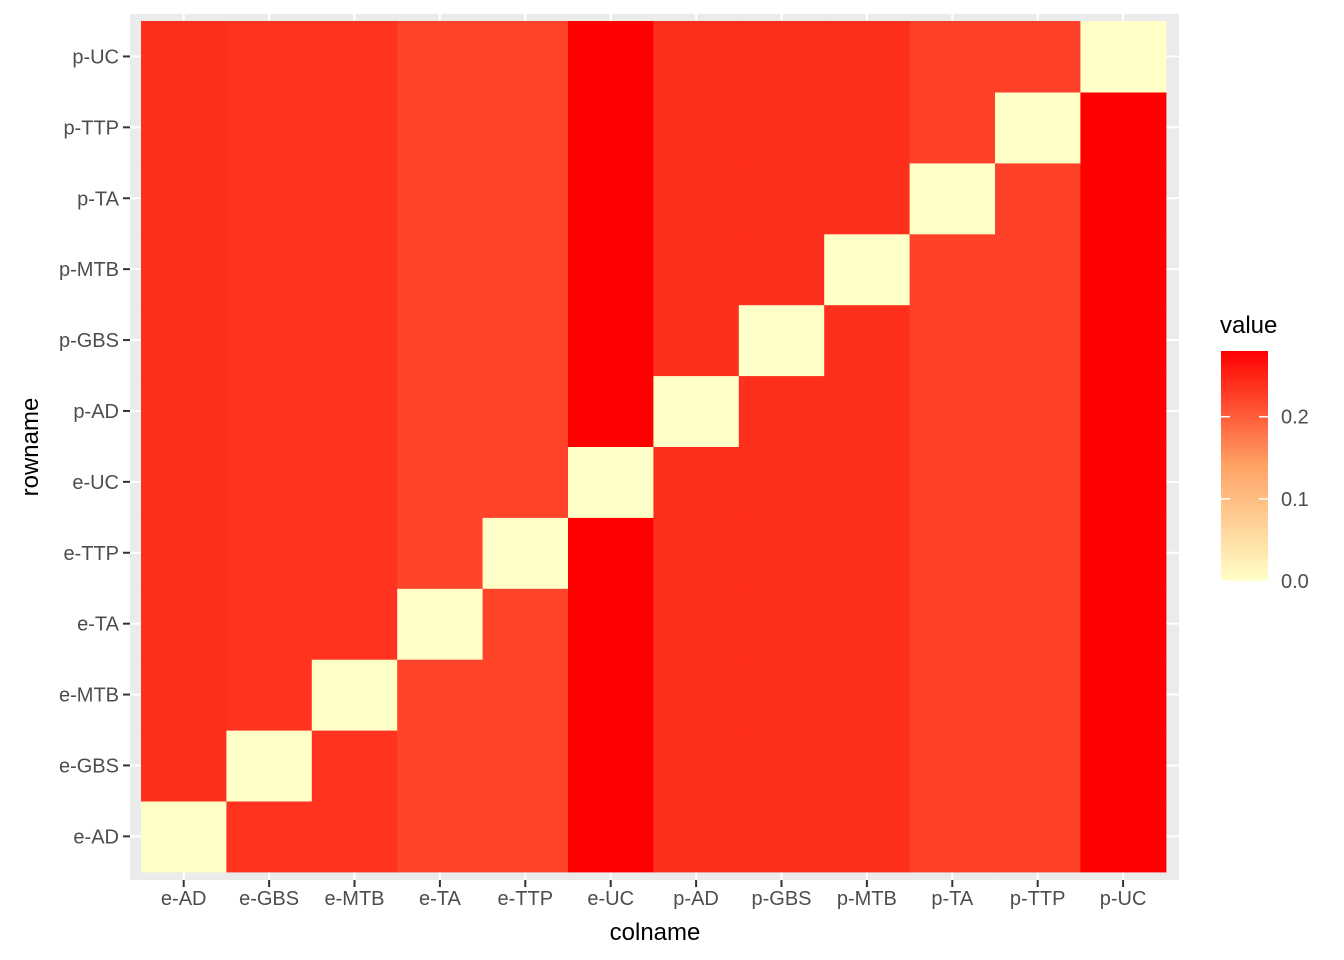  I want to click on x-tick-label: e-UC, so click(610, 899).